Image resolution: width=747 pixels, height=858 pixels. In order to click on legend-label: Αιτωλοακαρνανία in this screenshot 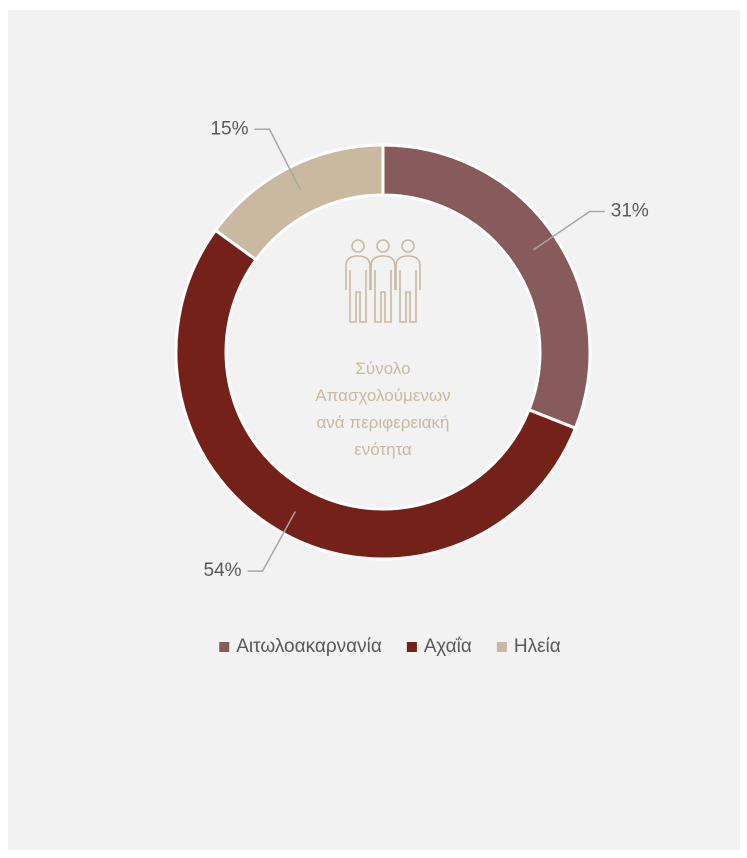, I will do `click(309, 646)`.